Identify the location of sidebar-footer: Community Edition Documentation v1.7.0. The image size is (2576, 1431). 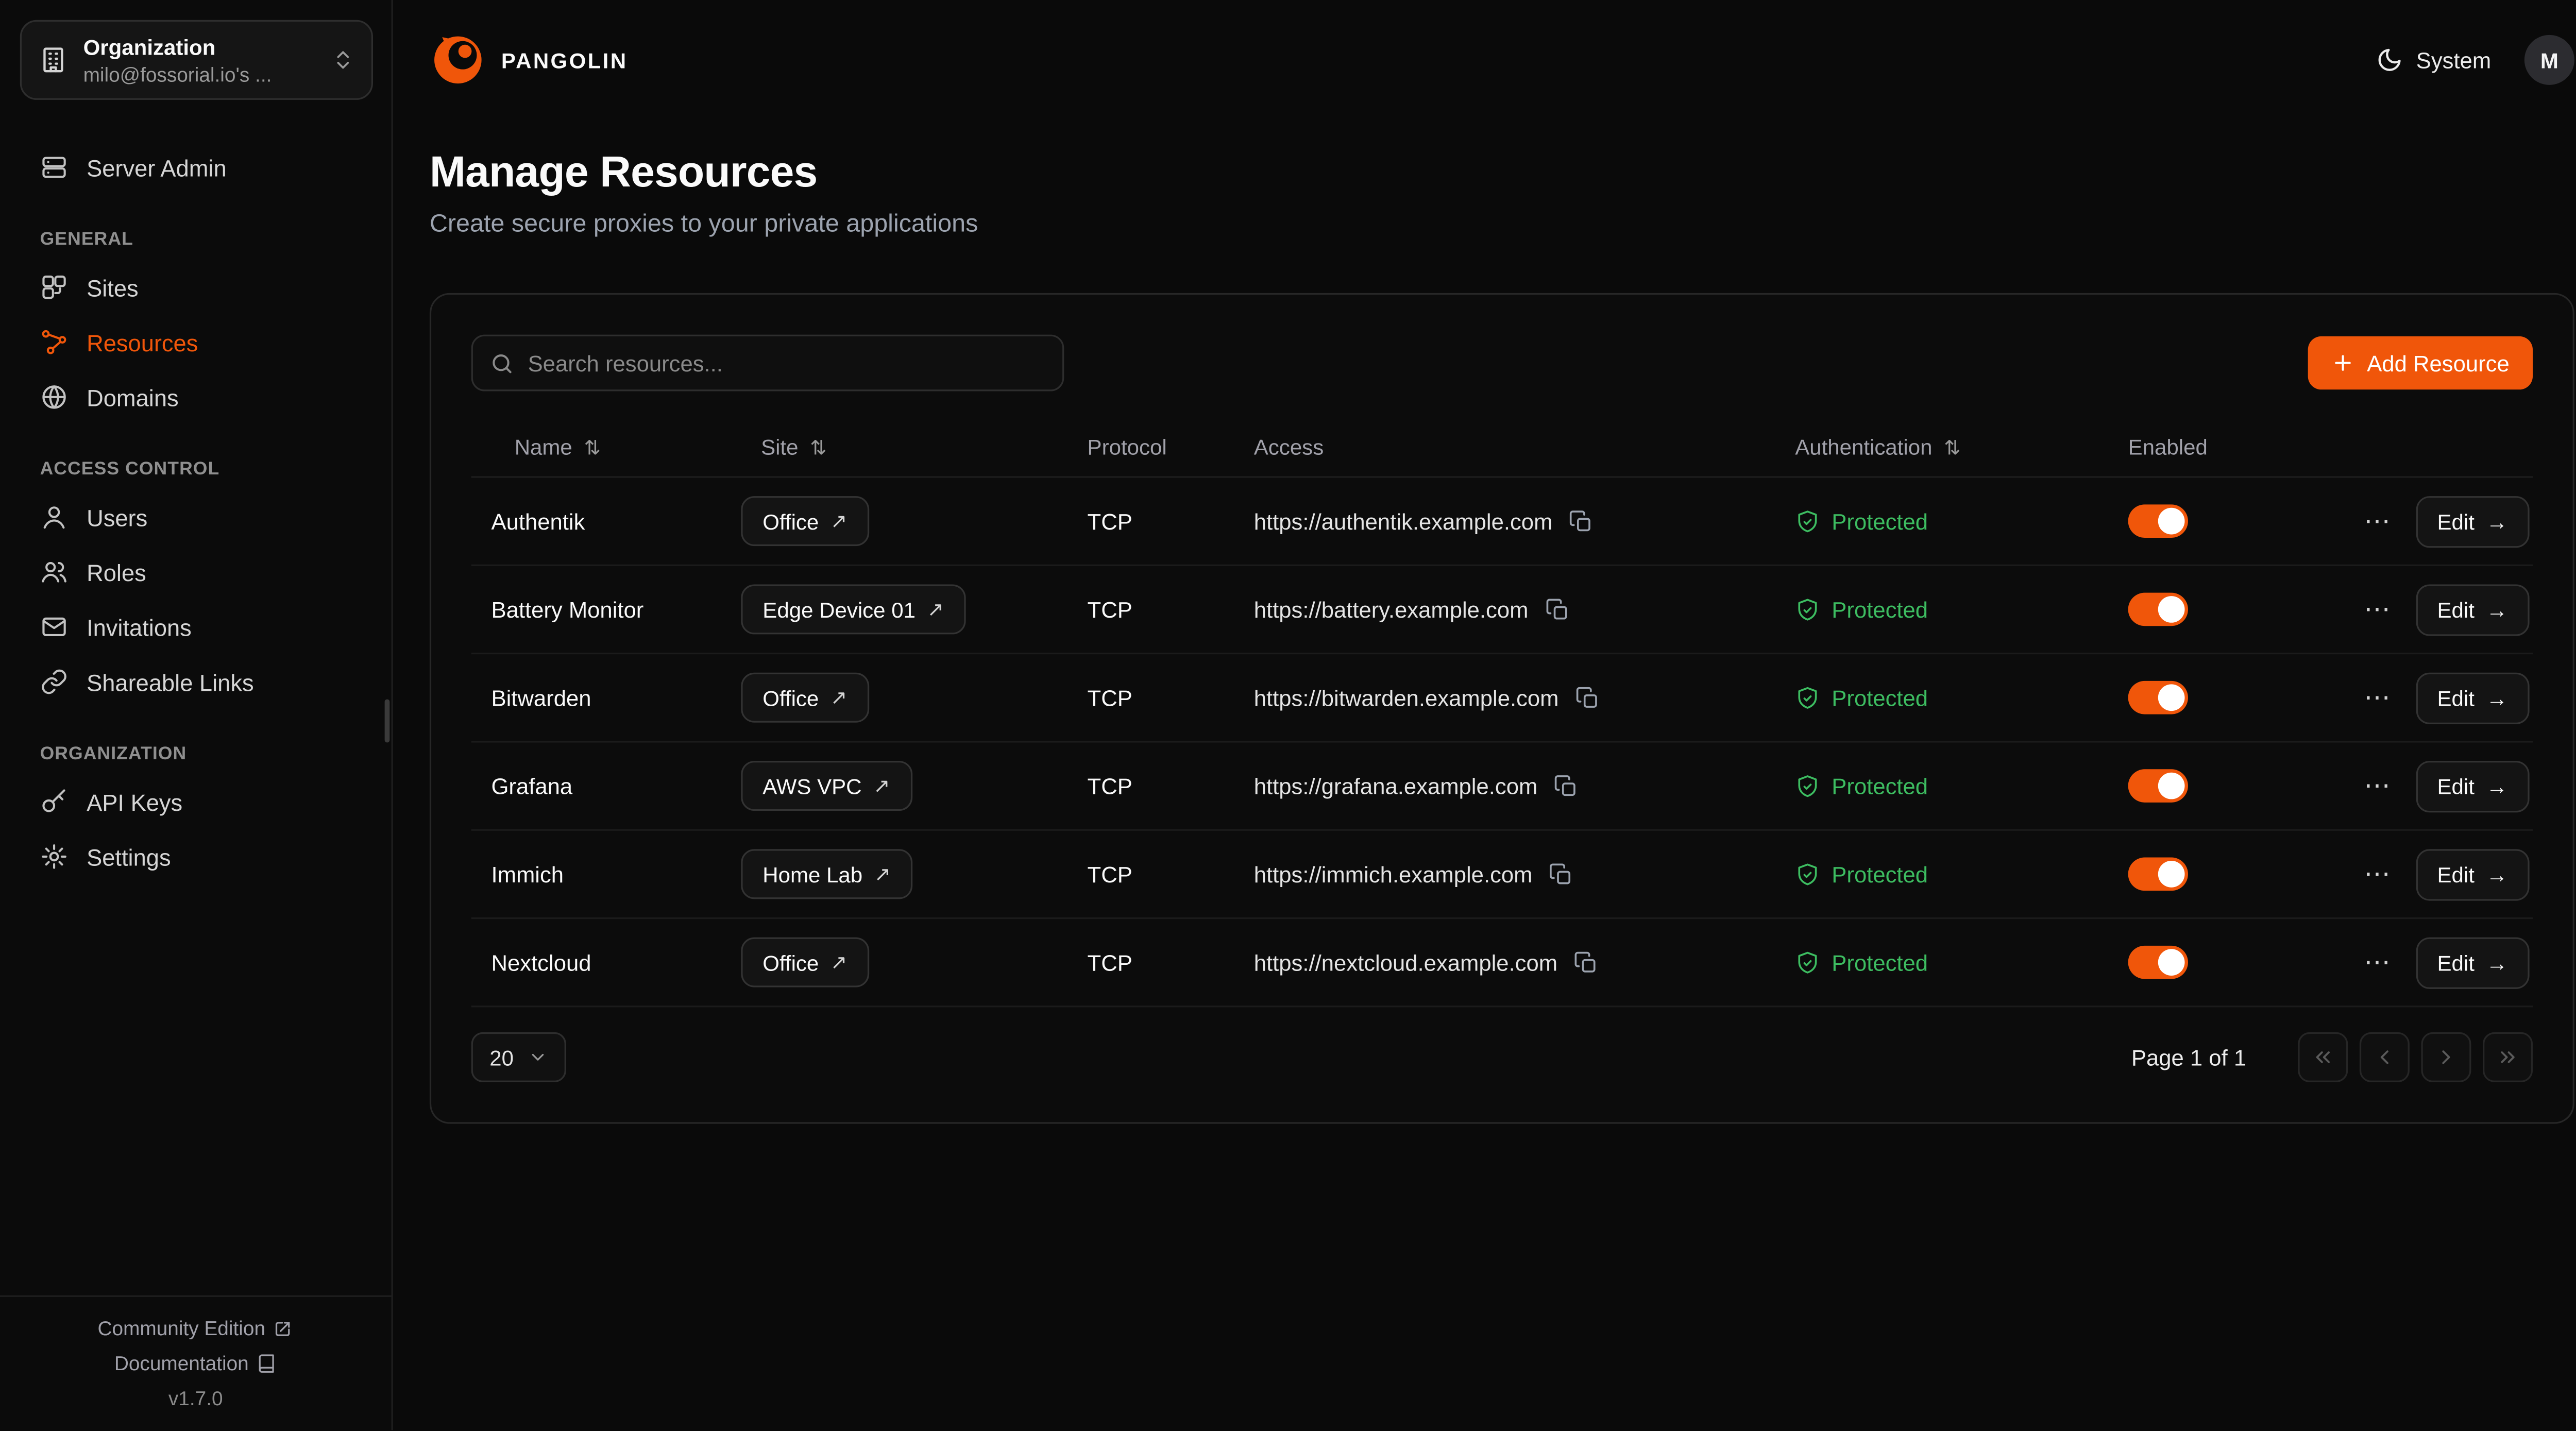
(196, 1362).